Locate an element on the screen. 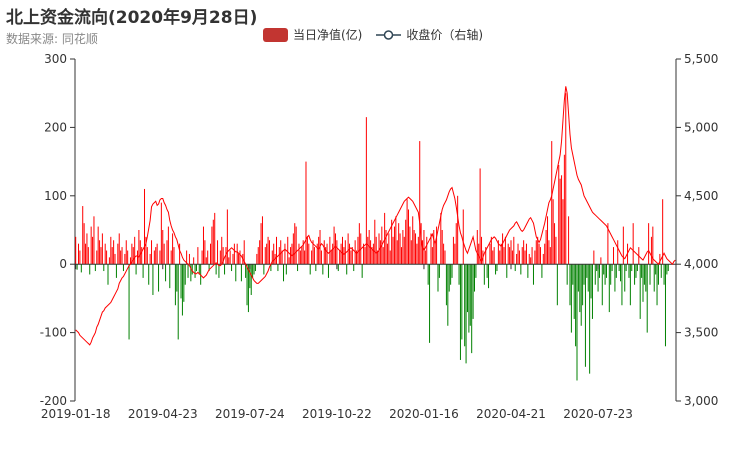  legend-item-net-flow: 当日净值(亿) is located at coordinates (312, 34).